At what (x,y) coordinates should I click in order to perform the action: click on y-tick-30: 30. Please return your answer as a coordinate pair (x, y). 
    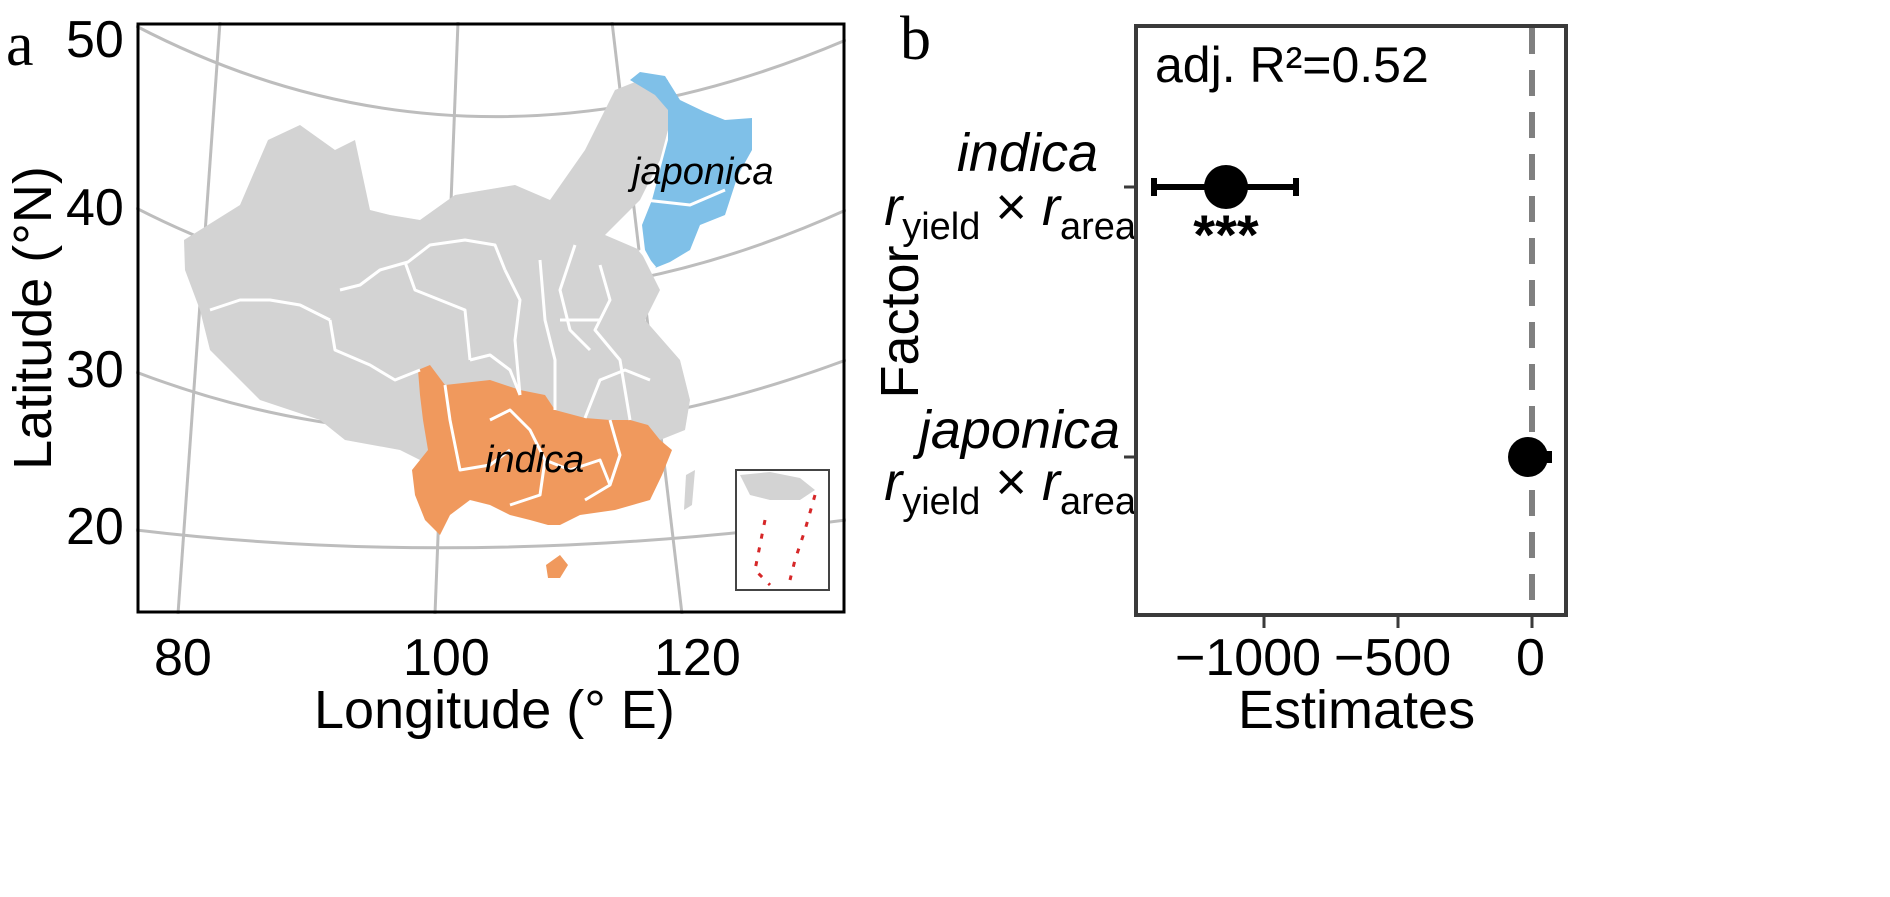
    Looking at the image, I should click on (95, 370).